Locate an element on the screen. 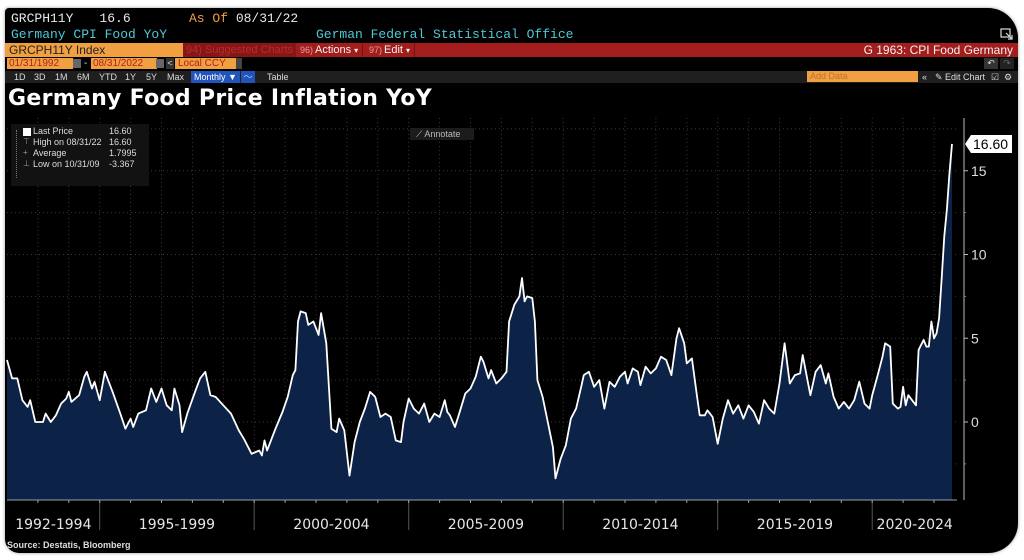  as-of-date: 08/31/22 is located at coordinates (267, 18).